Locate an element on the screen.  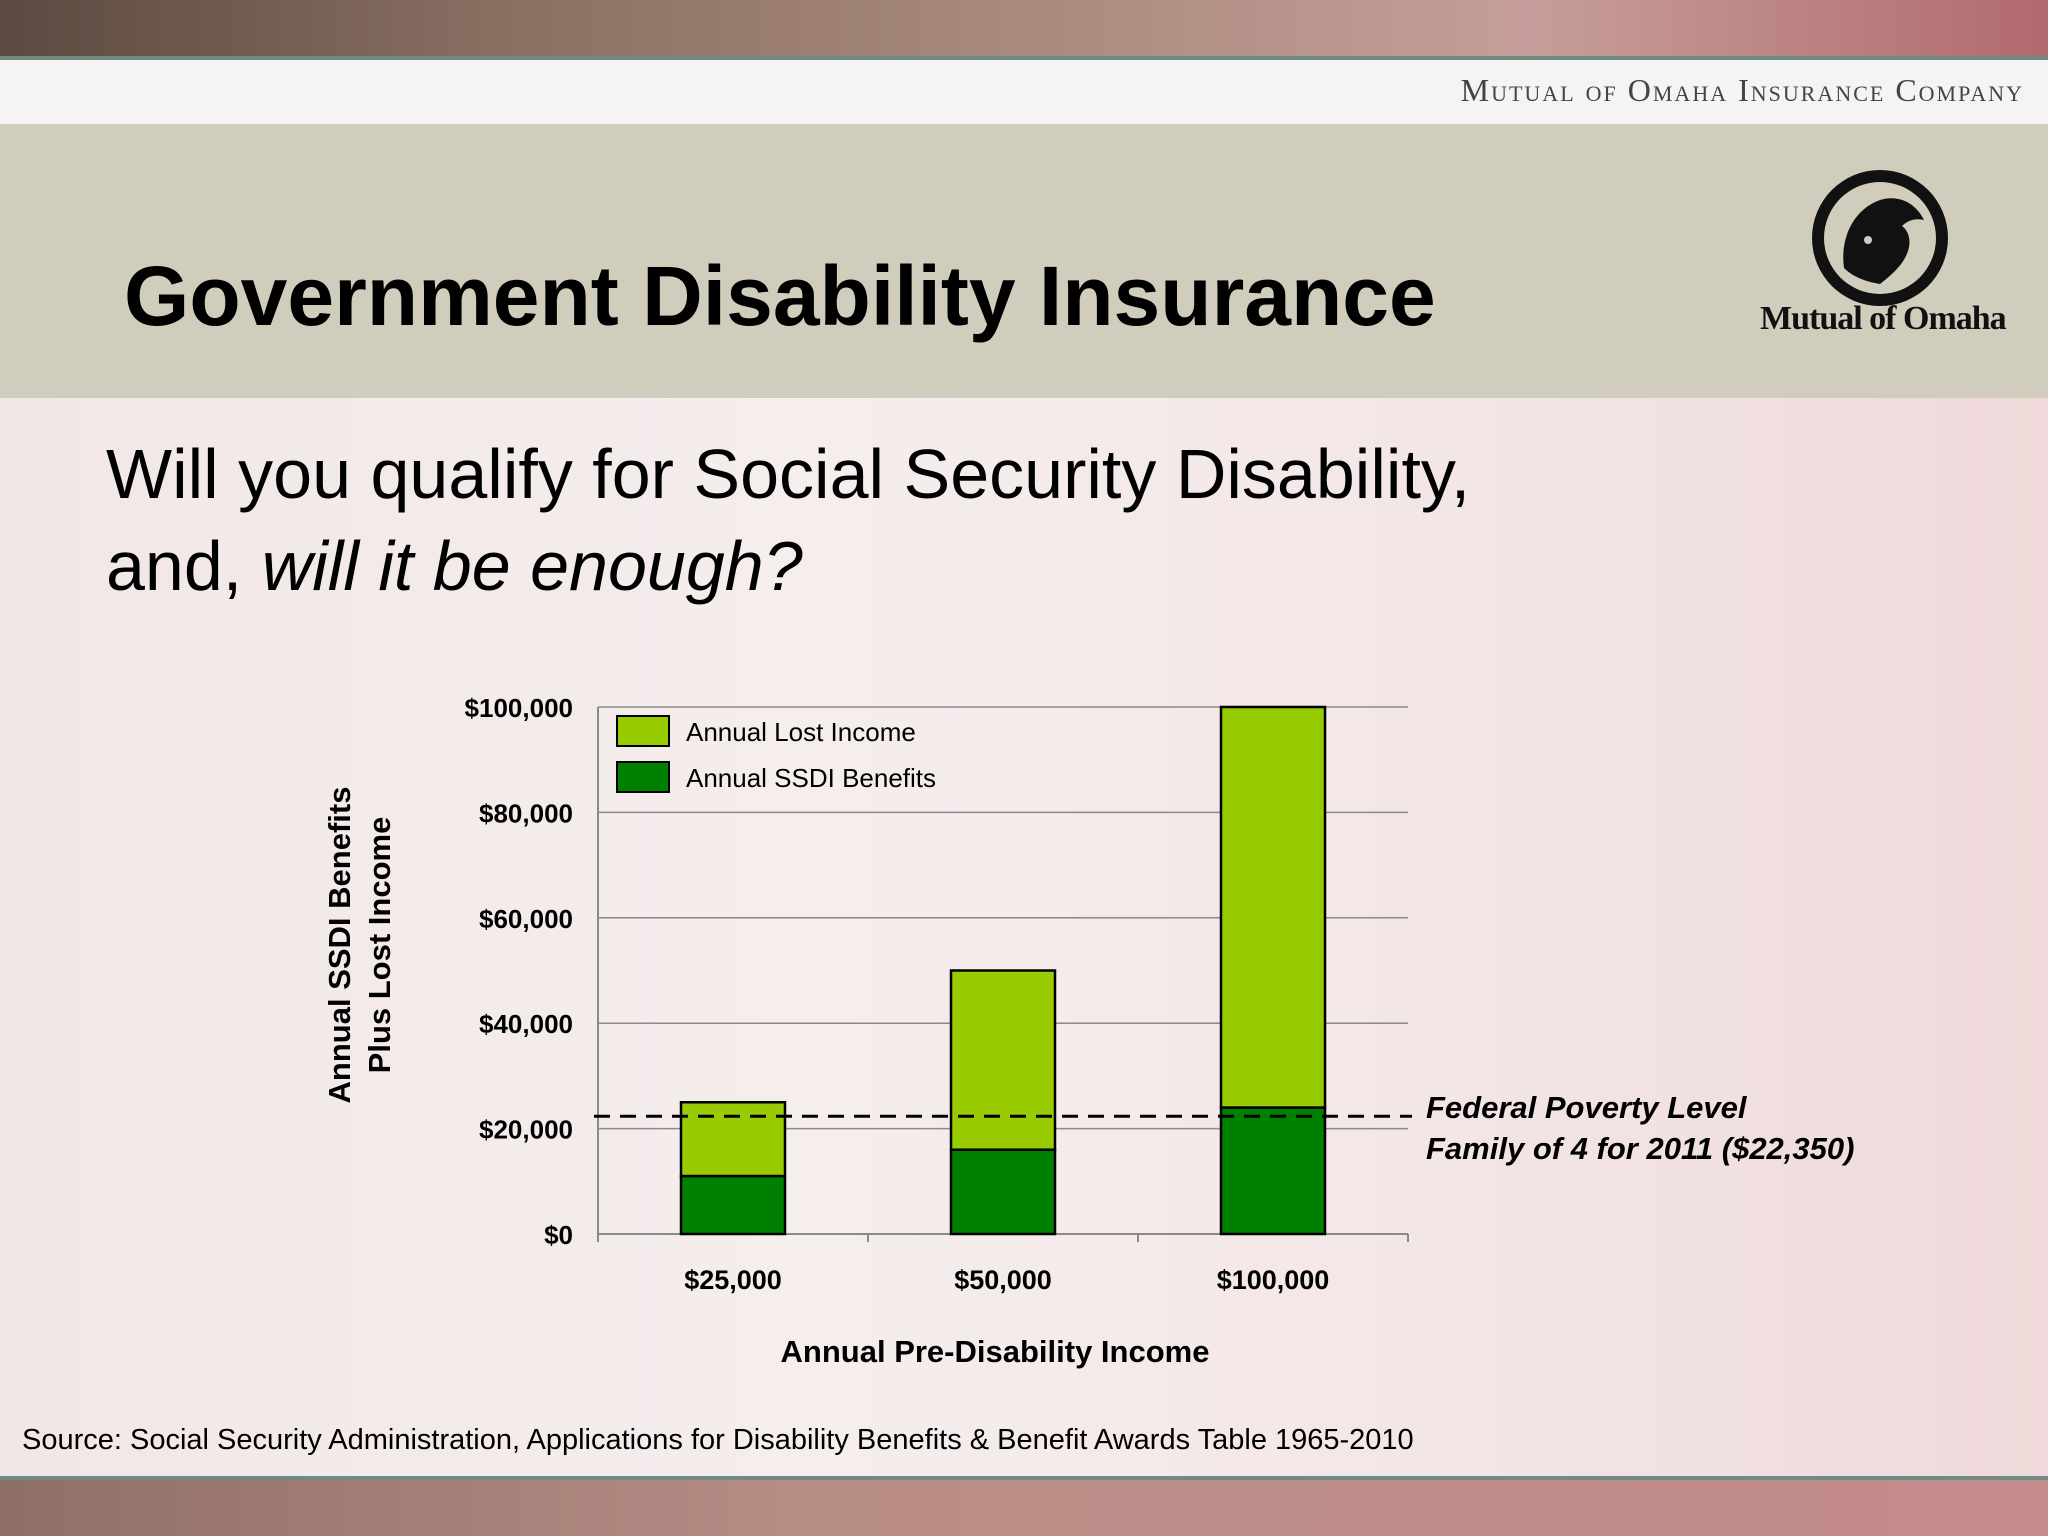
top-decor-band is located at coordinates (1024, 30).